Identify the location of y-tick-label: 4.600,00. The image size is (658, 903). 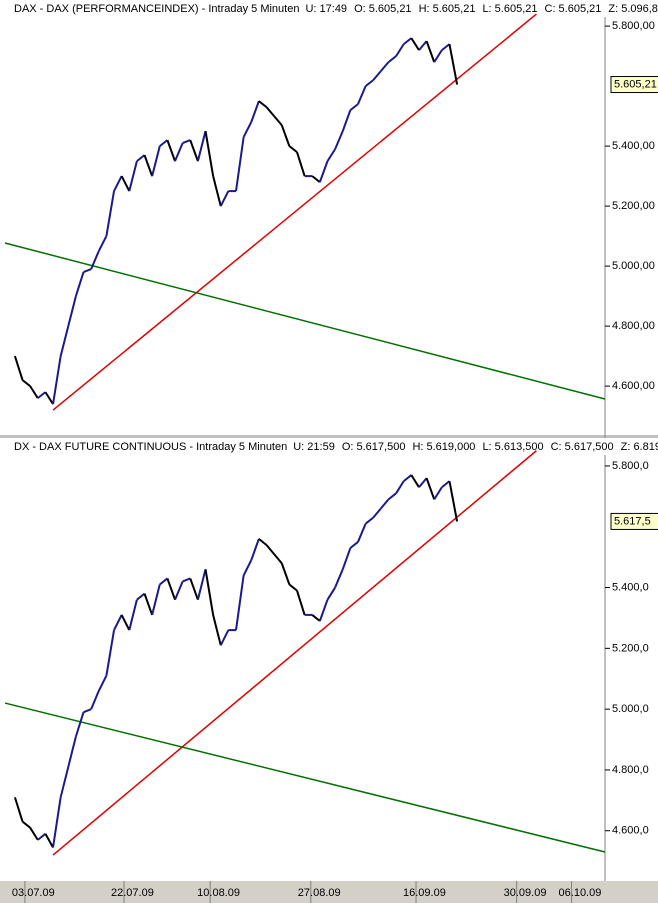
(633, 386).